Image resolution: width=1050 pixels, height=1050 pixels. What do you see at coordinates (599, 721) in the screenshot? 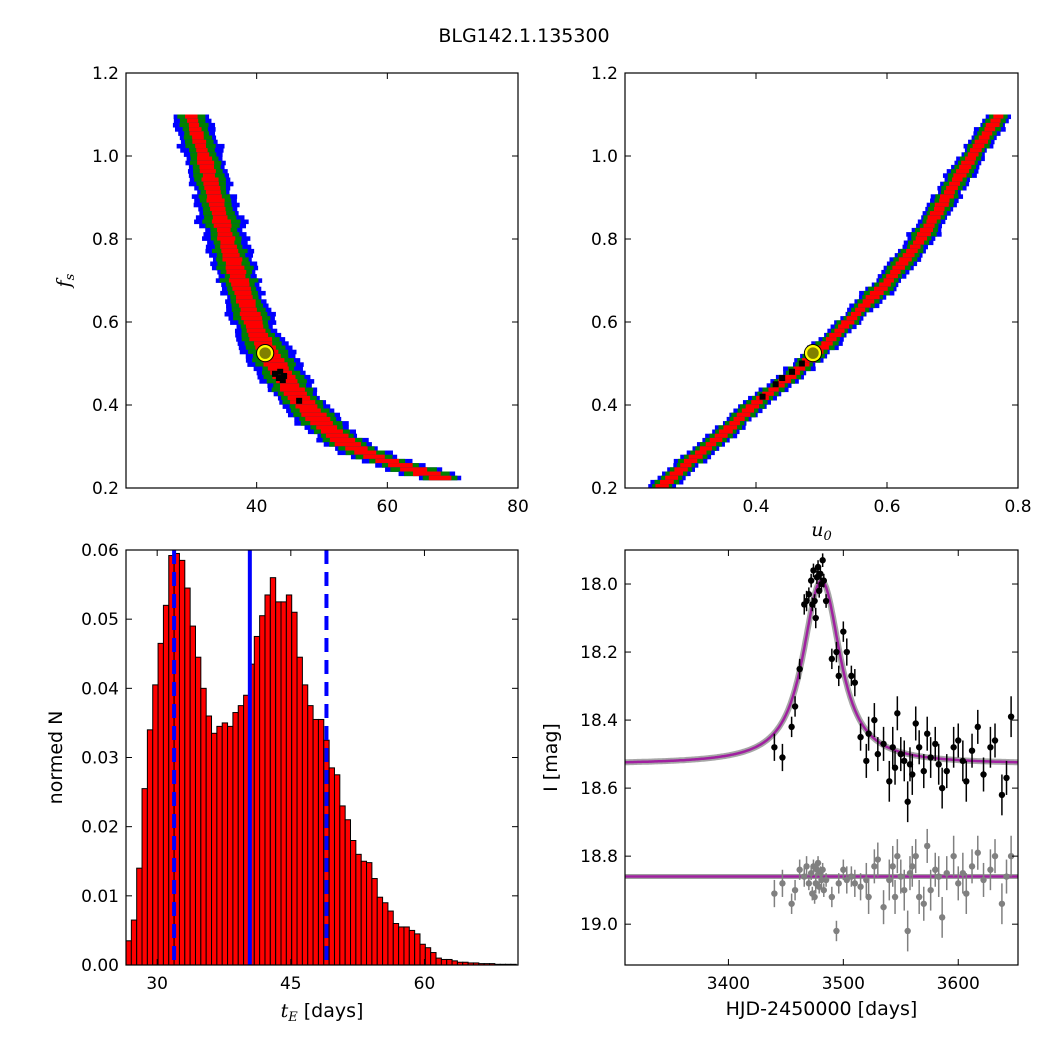
I see `y-tick-label: 18.4` at bounding box center [599, 721].